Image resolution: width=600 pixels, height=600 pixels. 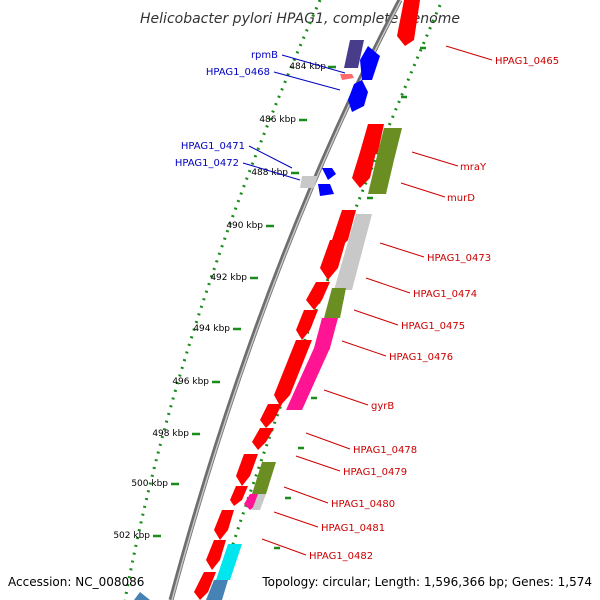 I want to click on gene-label-hpag1-0468: HPAG1_0468, so click(x=238, y=72).